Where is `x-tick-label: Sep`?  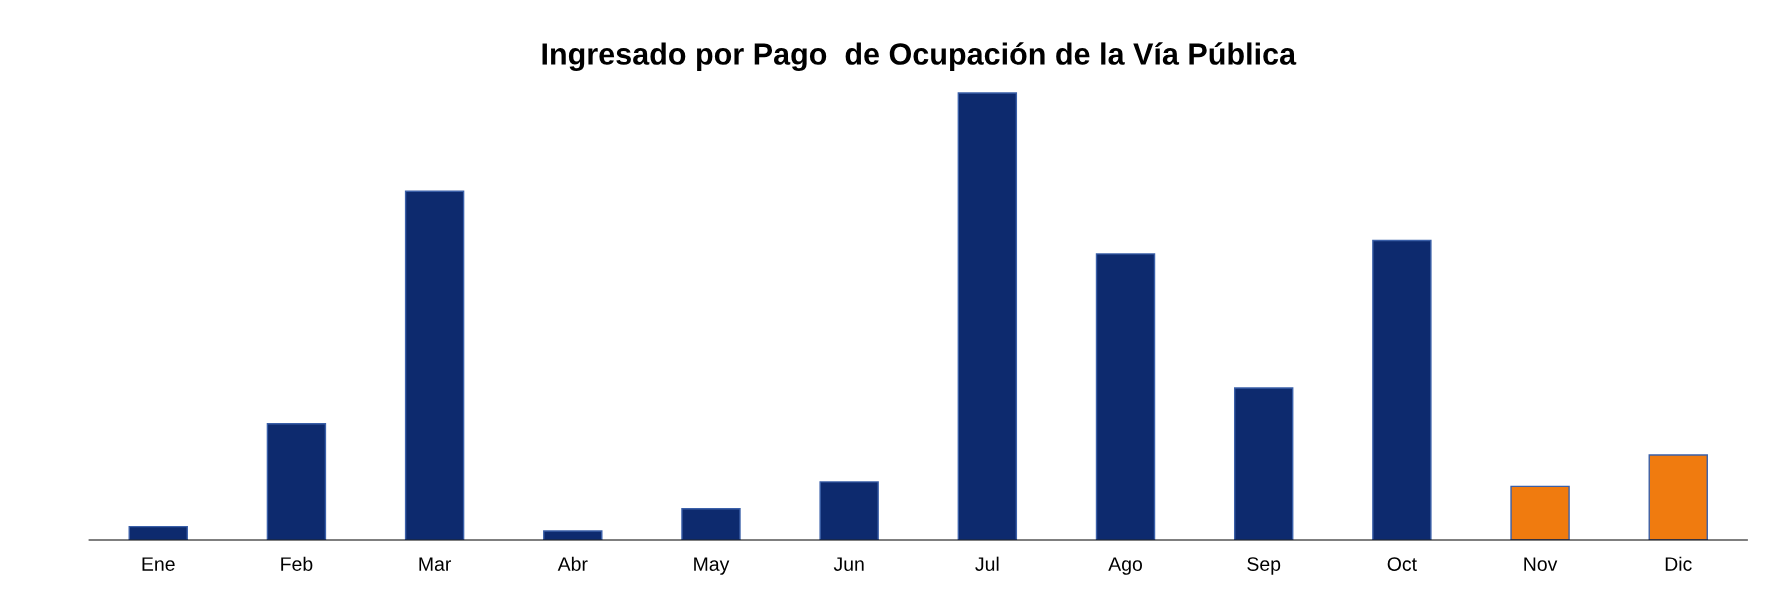
x-tick-label: Sep is located at coordinates (1264, 566).